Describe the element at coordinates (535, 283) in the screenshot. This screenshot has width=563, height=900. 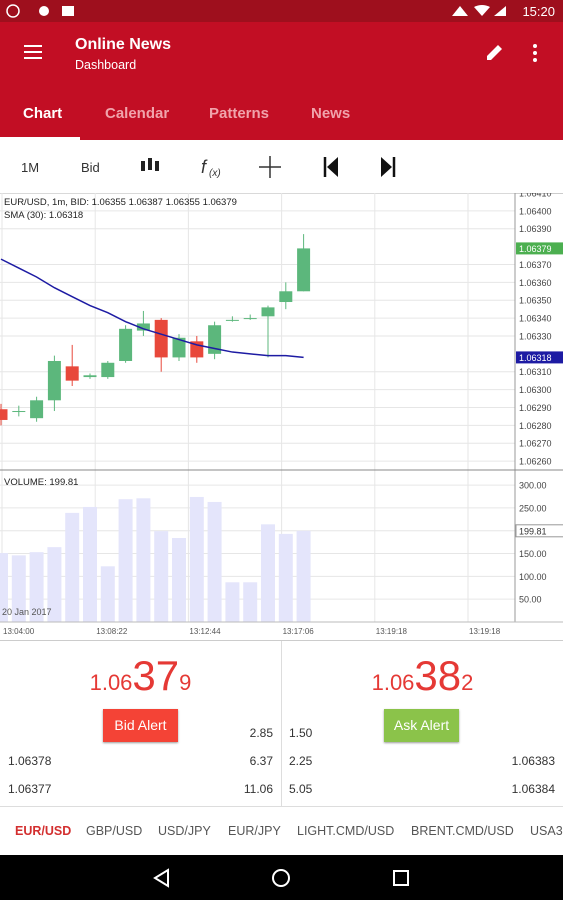
I see `y-tick-label: 1.06360` at that location.